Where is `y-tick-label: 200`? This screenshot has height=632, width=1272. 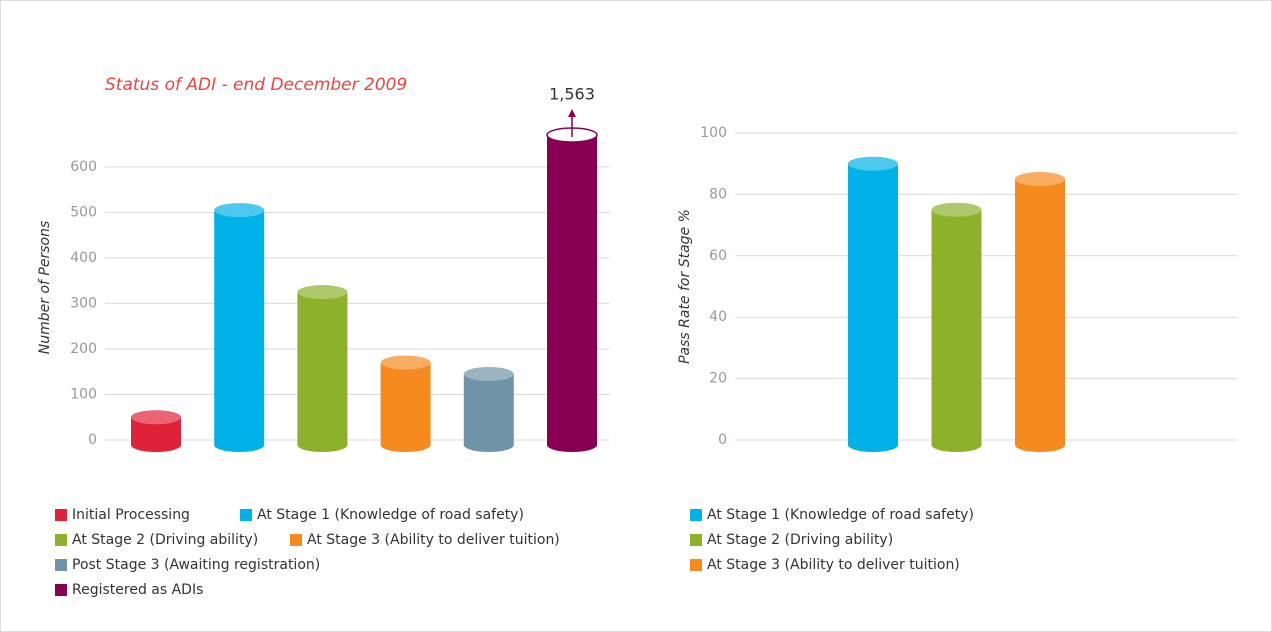 y-tick-label: 200 is located at coordinates (83, 349).